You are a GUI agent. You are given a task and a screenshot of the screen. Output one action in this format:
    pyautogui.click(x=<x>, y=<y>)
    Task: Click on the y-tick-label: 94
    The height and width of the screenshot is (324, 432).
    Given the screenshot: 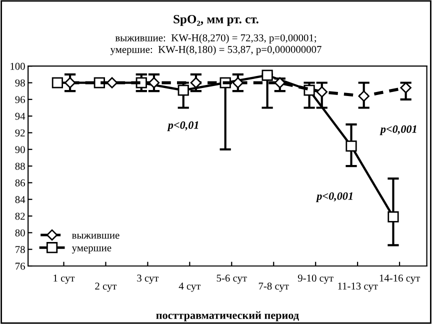 What is the action you would take?
    pyautogui.click(x=20, y=116)
    